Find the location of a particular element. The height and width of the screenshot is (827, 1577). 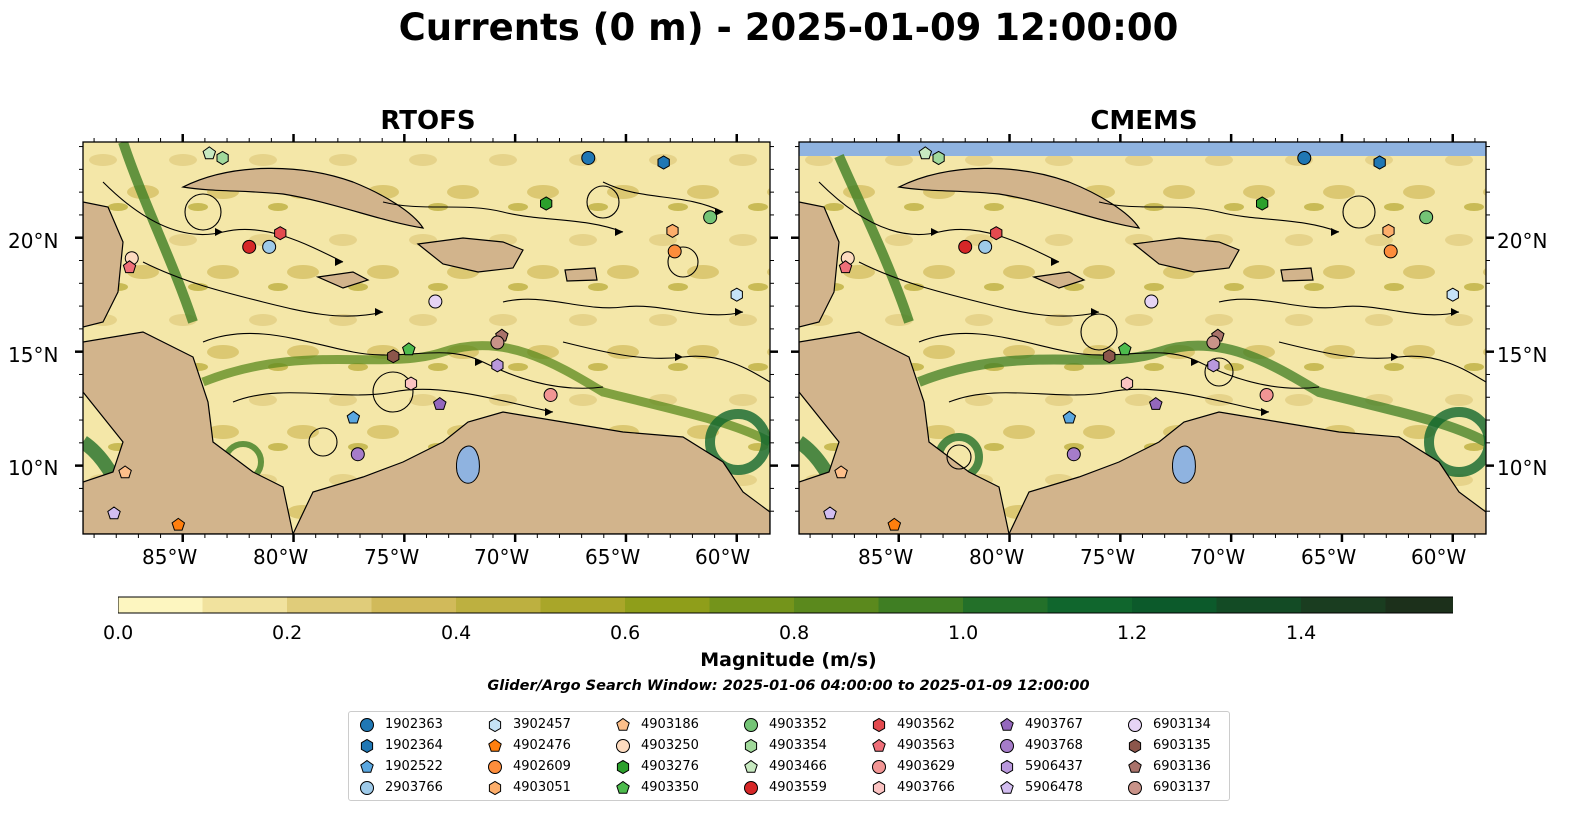

legend-label: 2903766 is located at coordinates (414, 787).